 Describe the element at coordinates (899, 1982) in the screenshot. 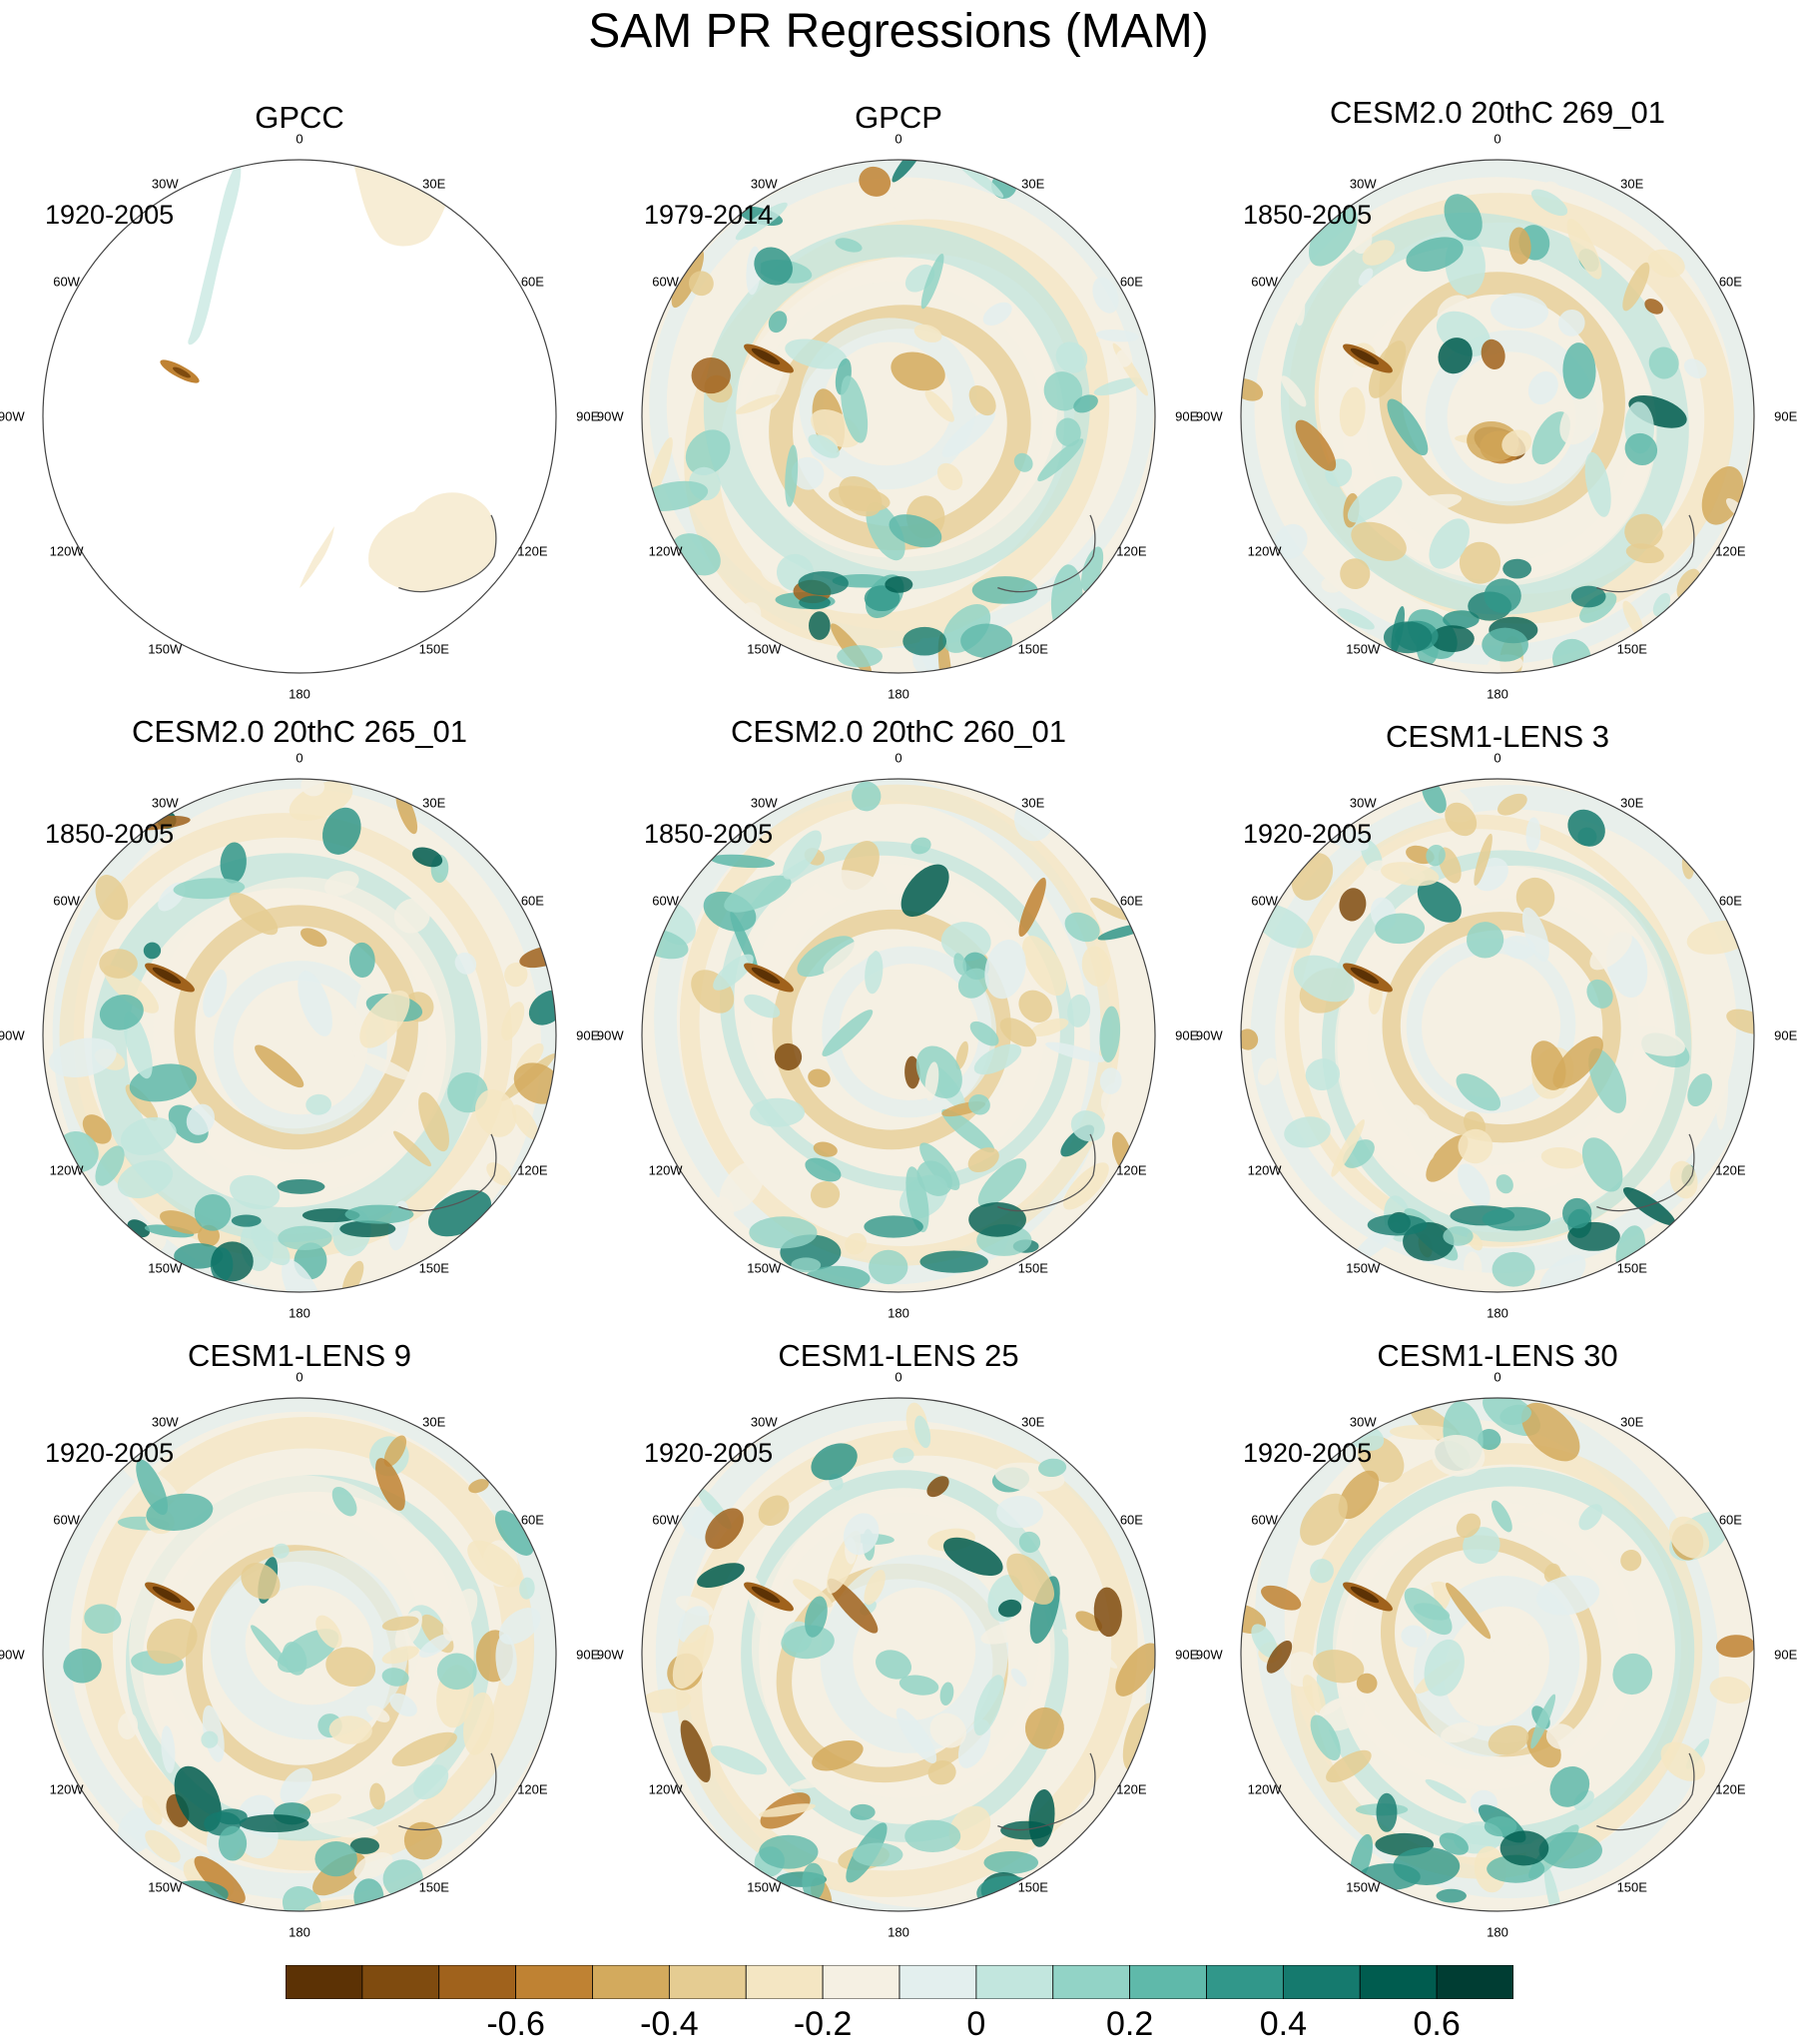

I see `colorbar` at that location.